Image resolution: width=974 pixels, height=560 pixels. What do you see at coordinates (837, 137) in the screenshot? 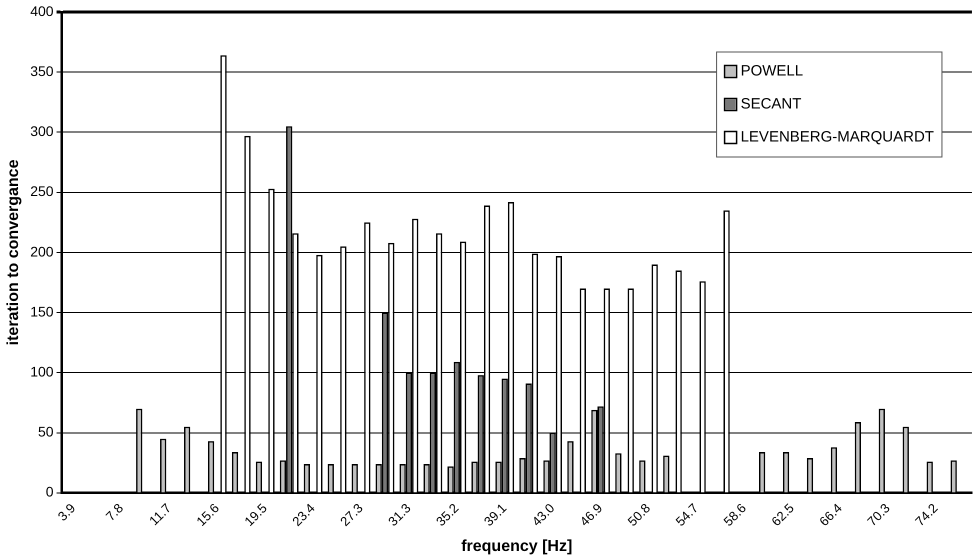
I see `legend-label: LEVENBERG-MARQUARDT` at bounding box center [837, 137].